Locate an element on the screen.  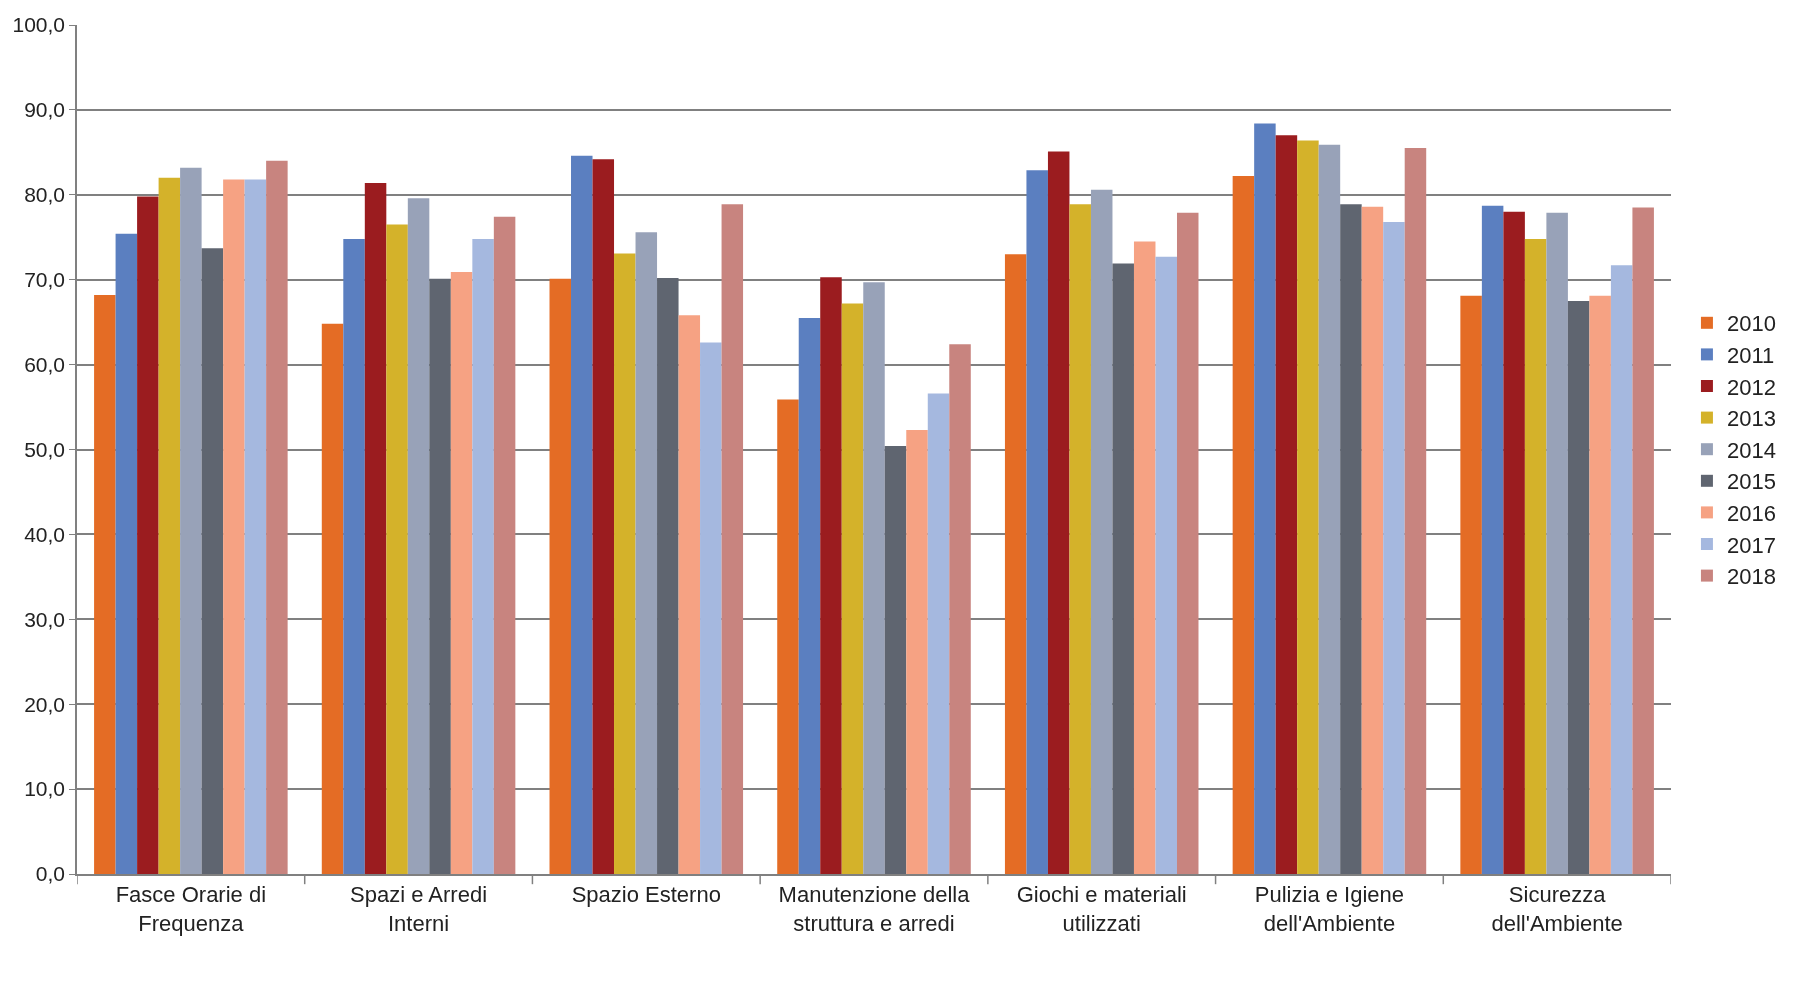
legend-label: 2016 is located at coordinates (1751, 513).